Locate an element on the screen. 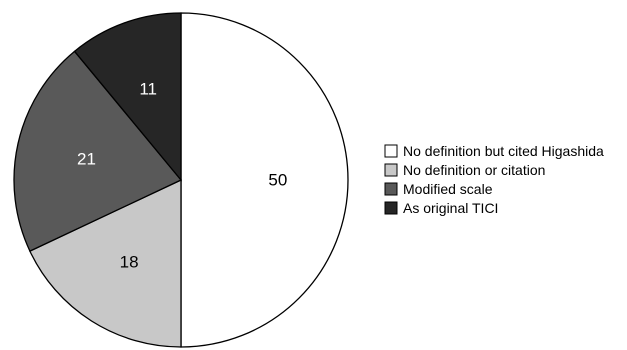 The image size is (627, 350). pie-slice-as-original-tici is located at coordinates (127, 97).